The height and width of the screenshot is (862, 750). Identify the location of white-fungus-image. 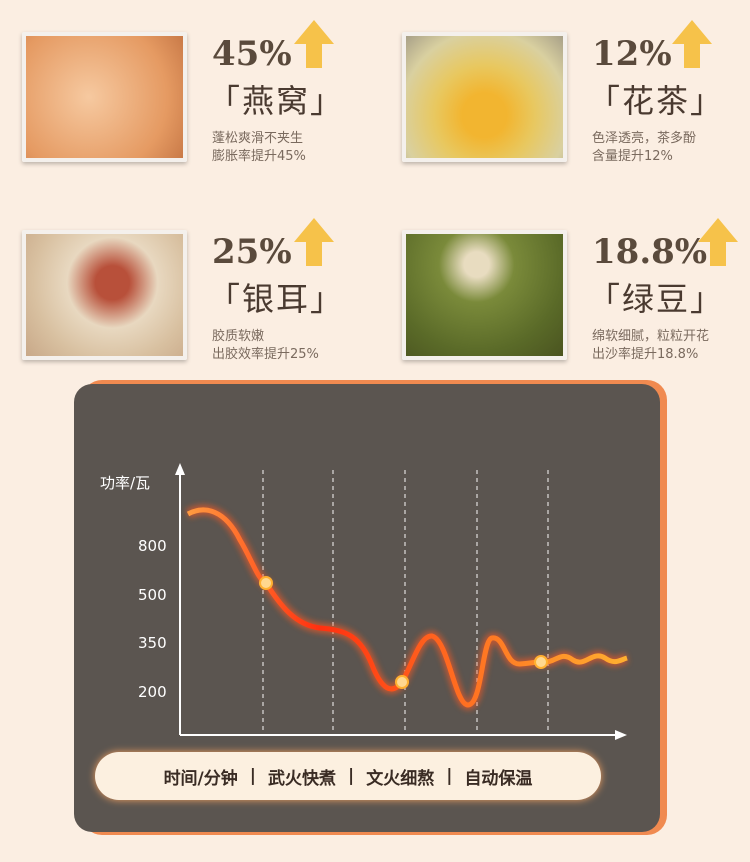
(104, 295).